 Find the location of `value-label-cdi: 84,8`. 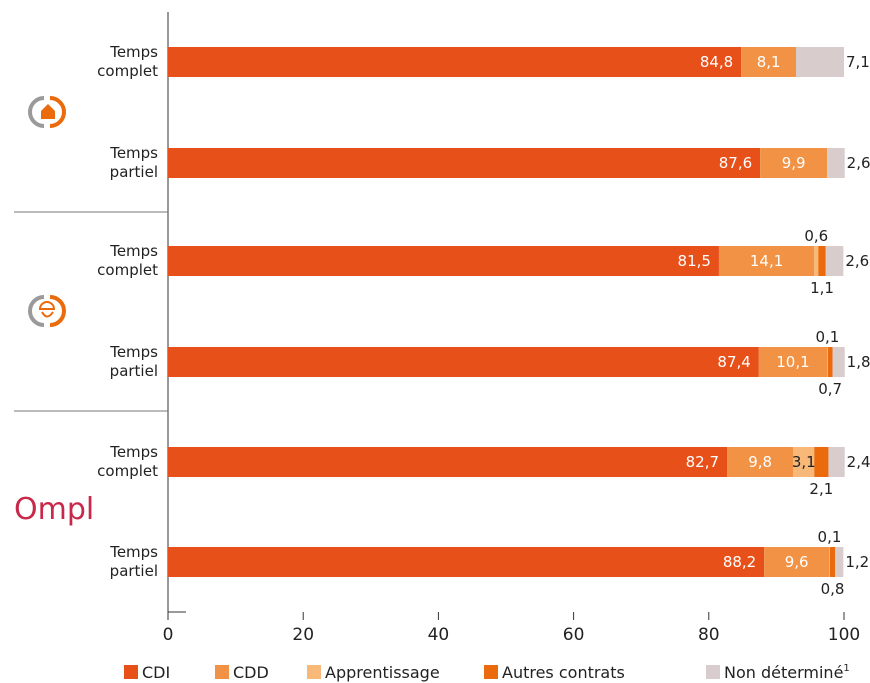

value-label-cdi: 84,8 is located at coordinates (716, 62).